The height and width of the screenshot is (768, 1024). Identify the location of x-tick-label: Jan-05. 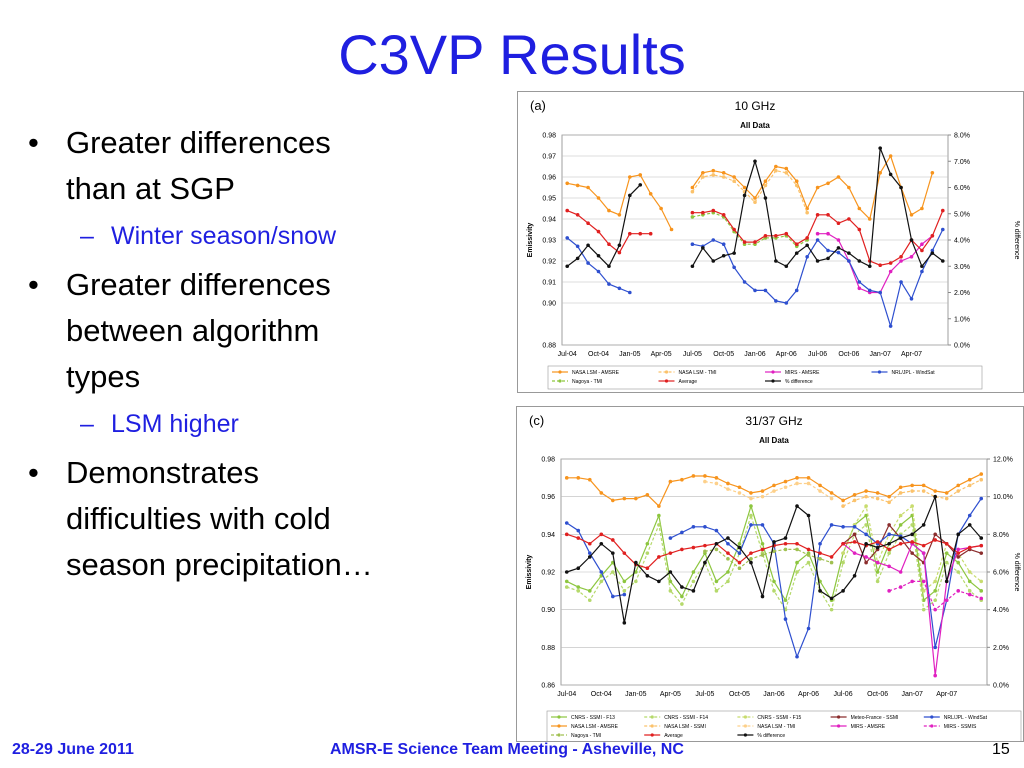
(630, 354).